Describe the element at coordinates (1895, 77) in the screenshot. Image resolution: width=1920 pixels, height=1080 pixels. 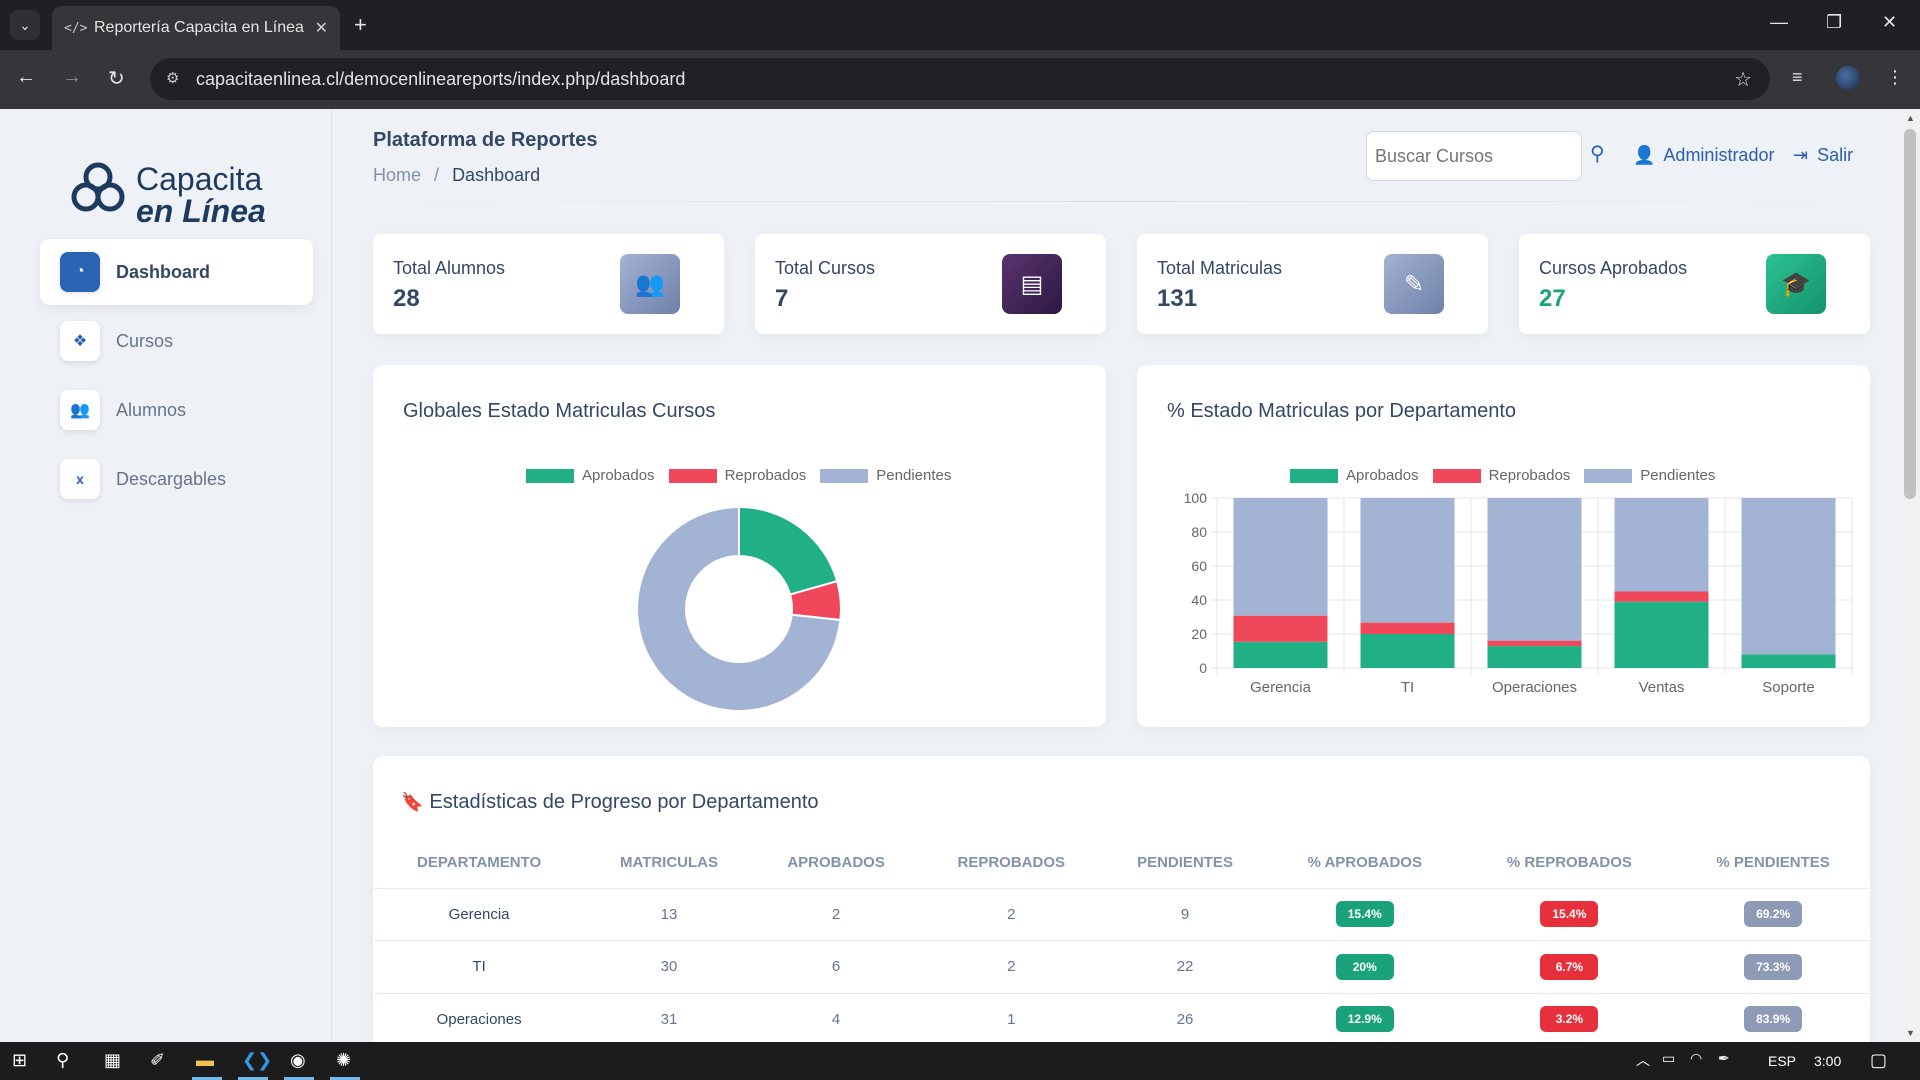
I see `menu-dots-icon: ⋮` at that location.